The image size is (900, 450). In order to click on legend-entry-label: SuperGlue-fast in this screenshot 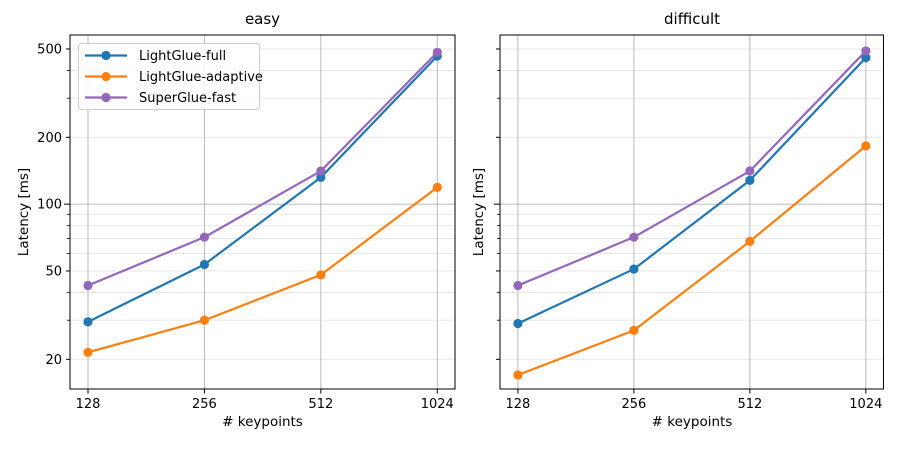, I will do `click(187, 98)`.